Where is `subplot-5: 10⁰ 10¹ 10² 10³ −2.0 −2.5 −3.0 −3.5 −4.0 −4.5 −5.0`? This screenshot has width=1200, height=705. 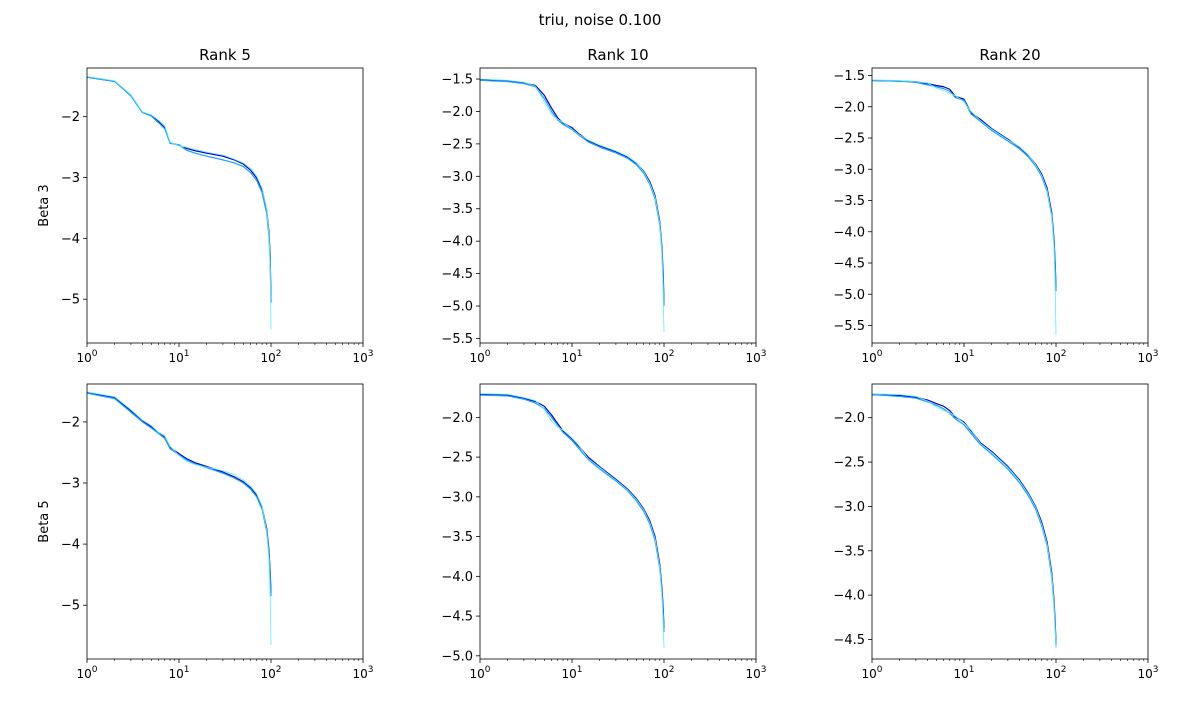 subplot-5: 10⁰ 10¹ 10² 10³ −2.0 −2.5 −3.0 −3.5 −4.0 −4.5 −5.0 is located at coordinates (604, 532).